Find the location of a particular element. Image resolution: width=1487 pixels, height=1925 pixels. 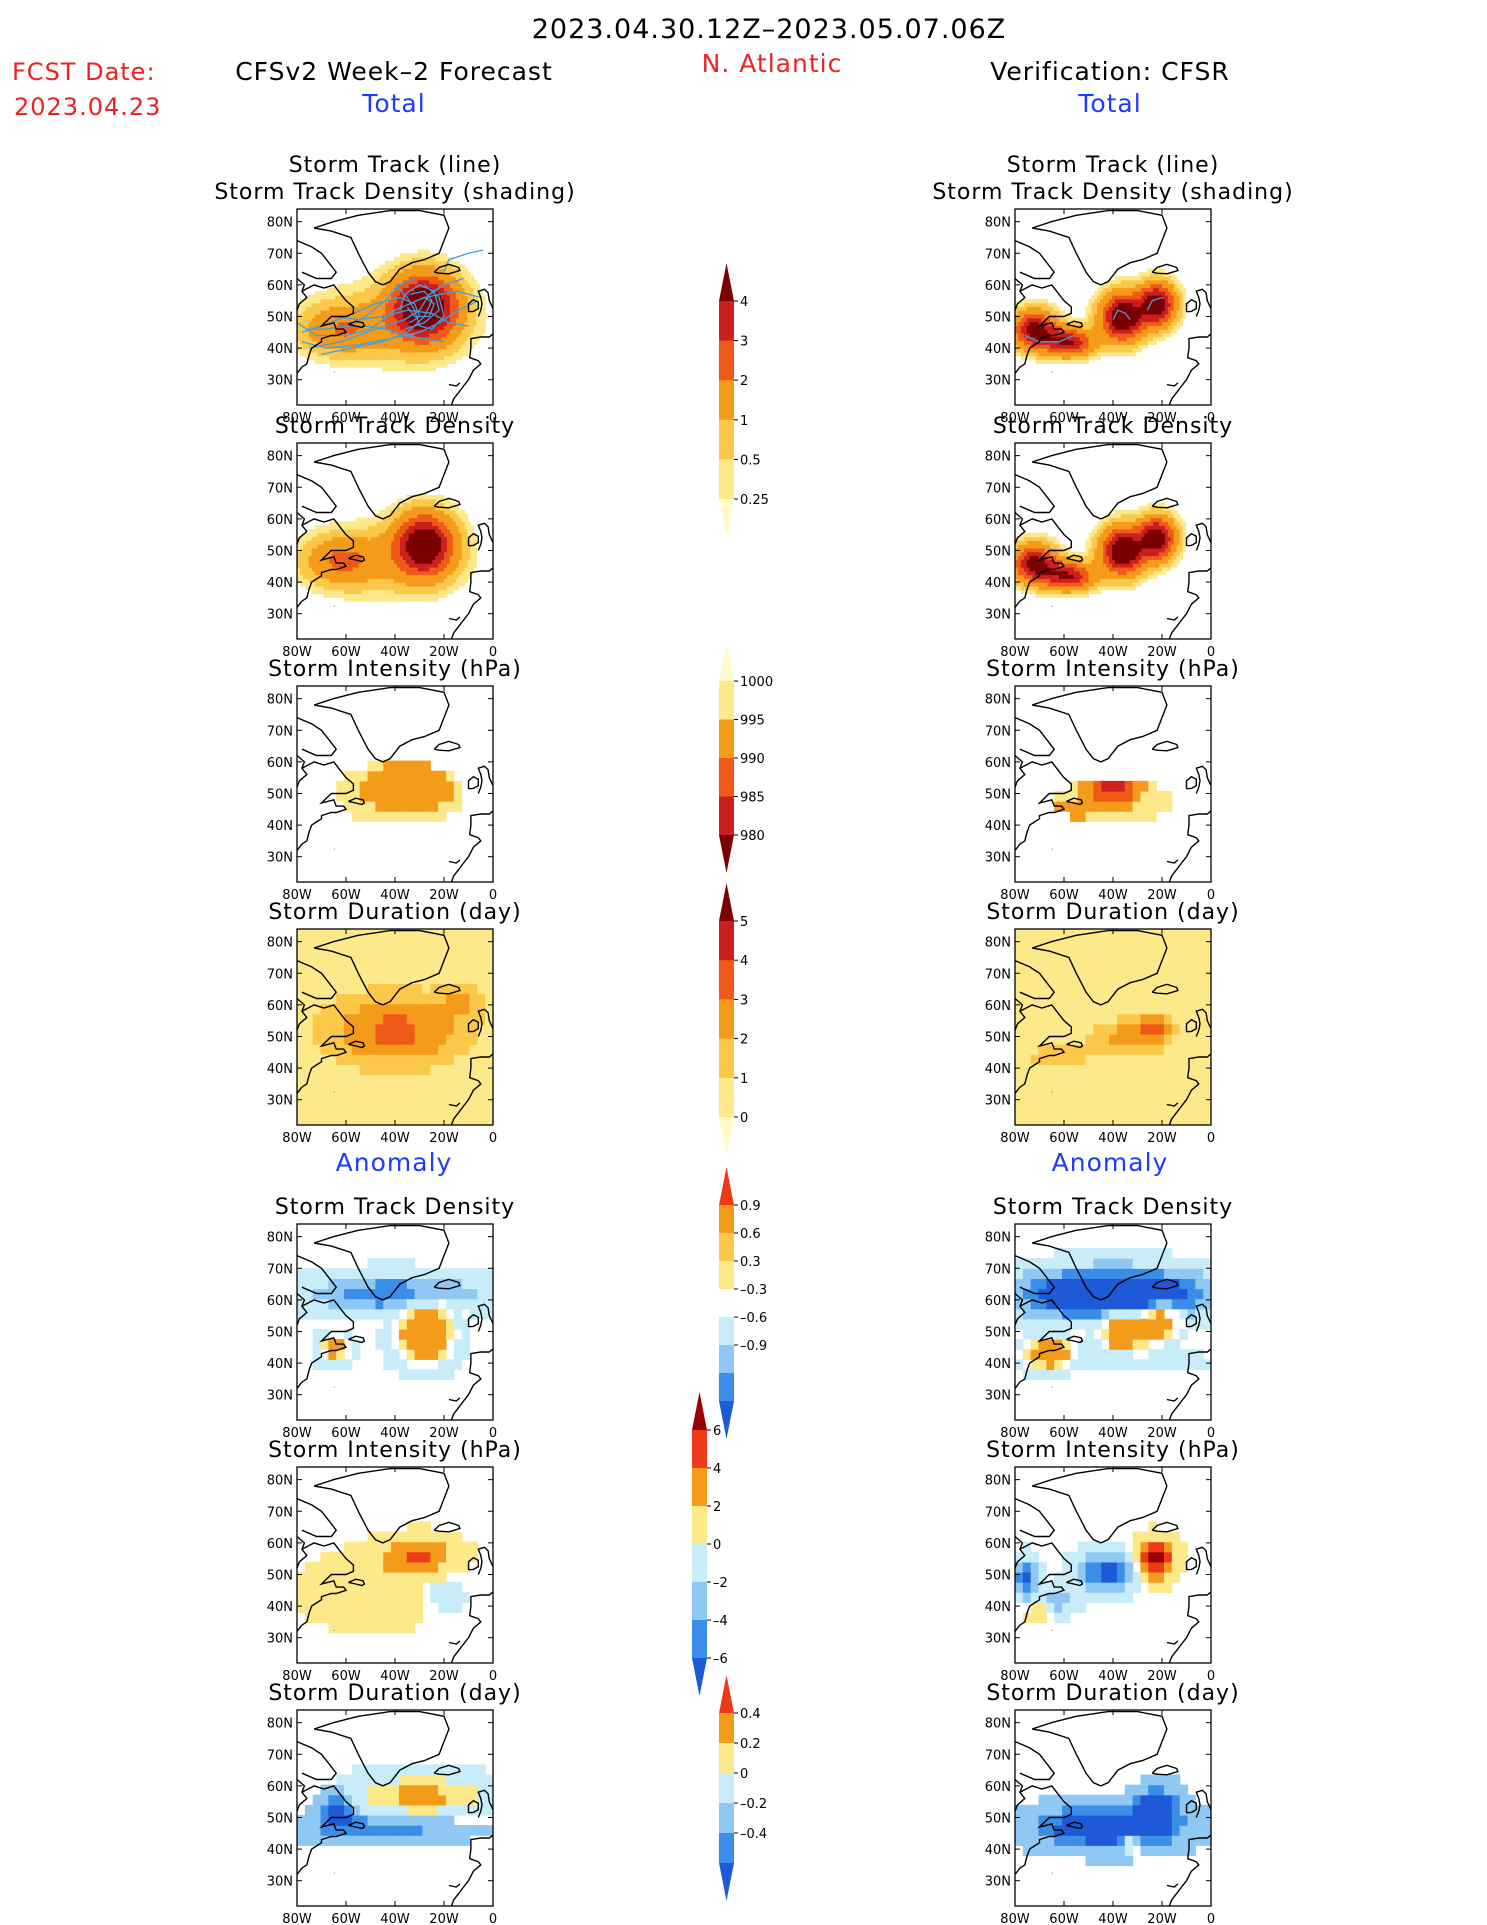

storm-track-line is located at coordinates (375, 334).